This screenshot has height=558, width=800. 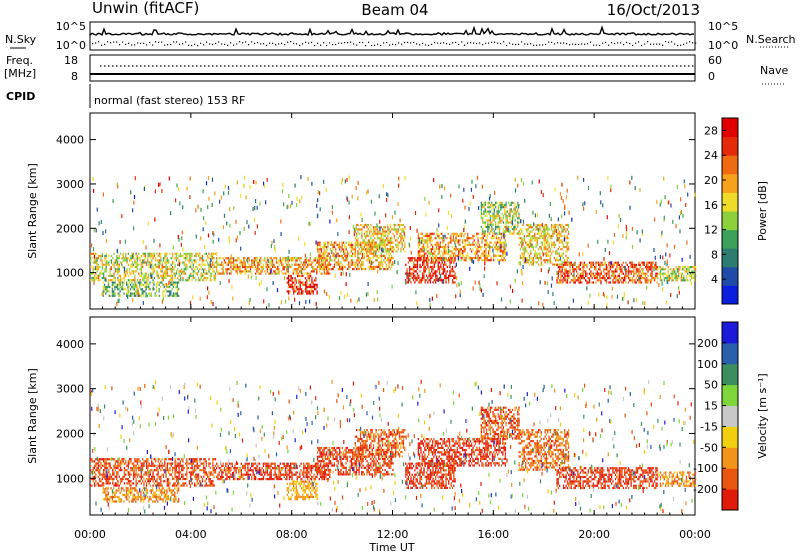 What do you see at coordinates (730, 201) in the screenshot?
I see `colorbar-segment` at bounding box center [730, 201].